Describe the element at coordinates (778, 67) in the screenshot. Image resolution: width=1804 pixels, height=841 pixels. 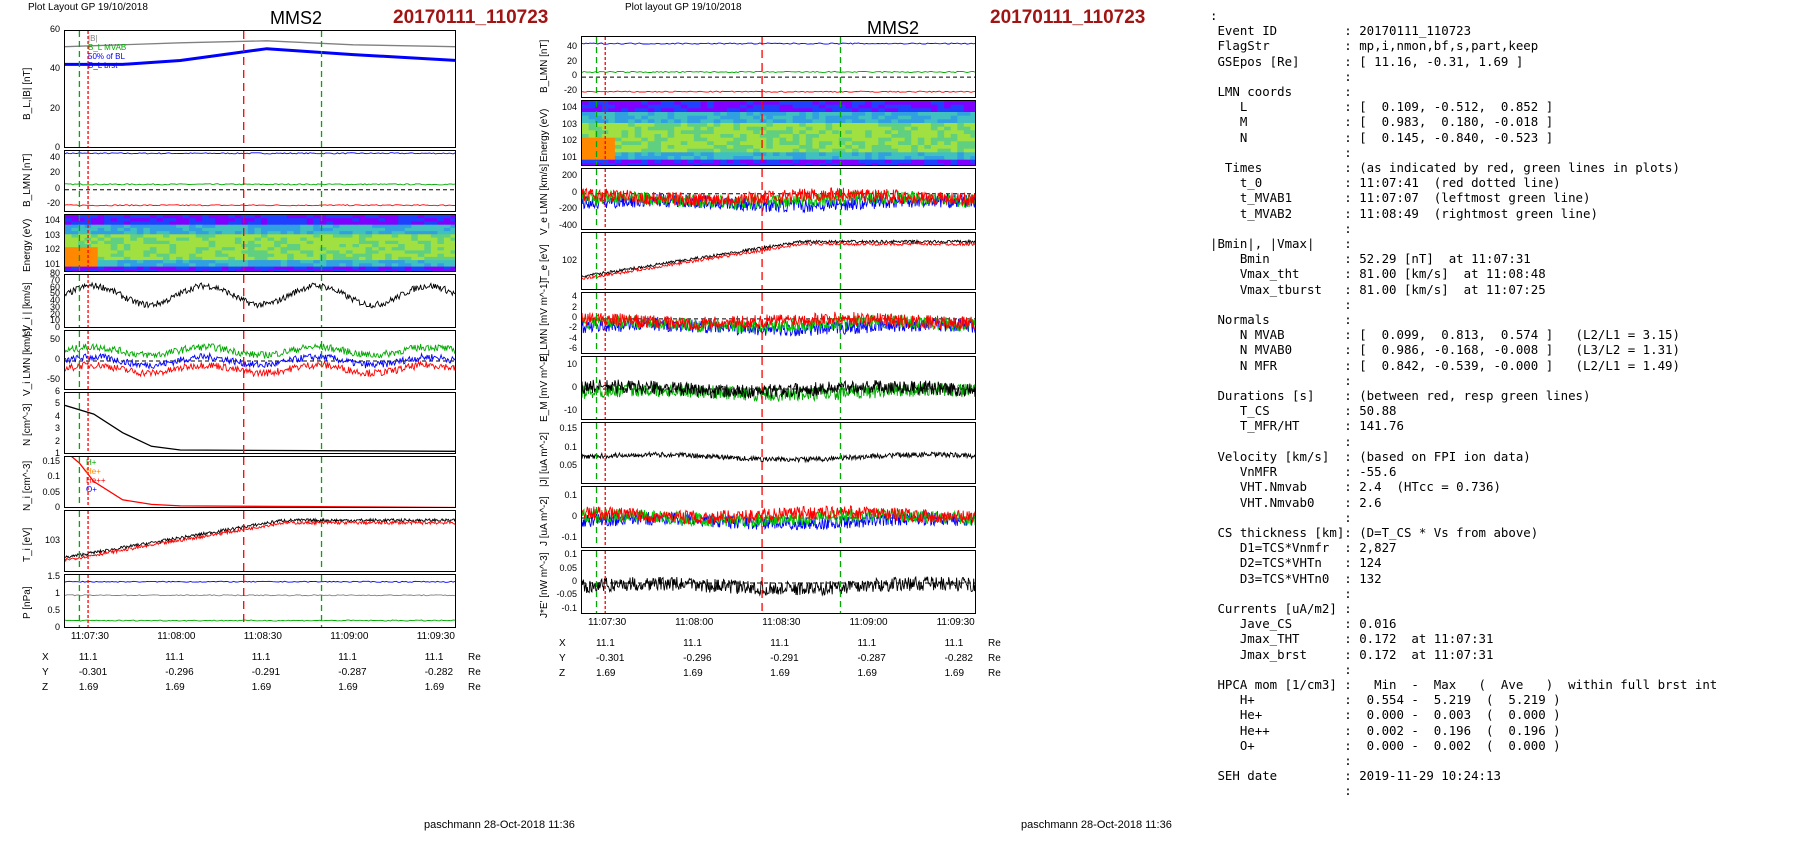
I see `middle-panel-1-plot` at that location.